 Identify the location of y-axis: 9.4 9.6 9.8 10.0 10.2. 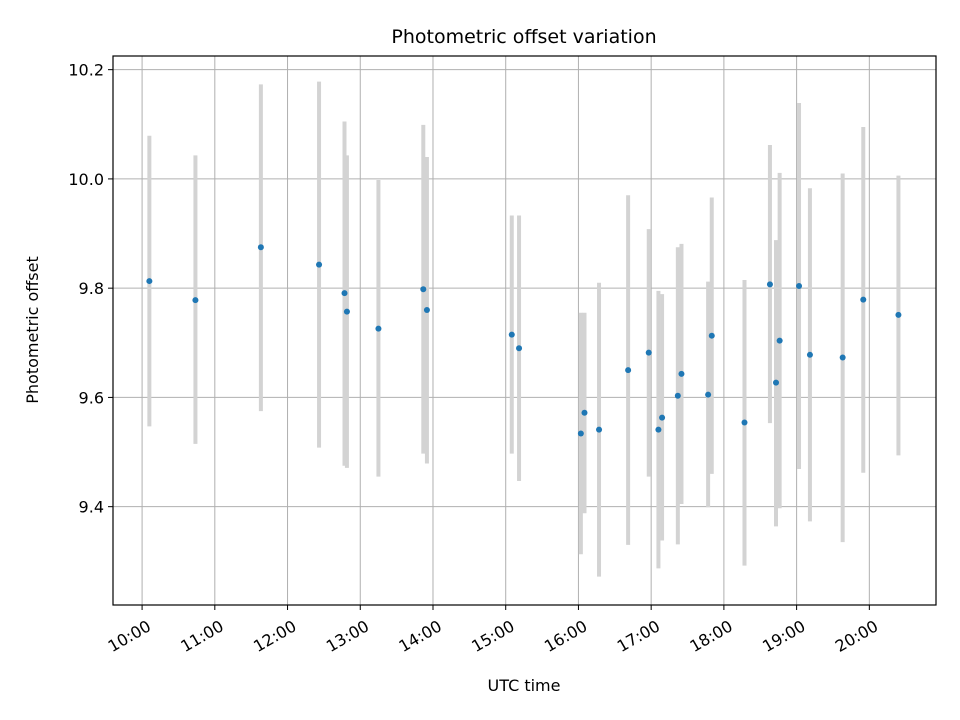
(90, 289).